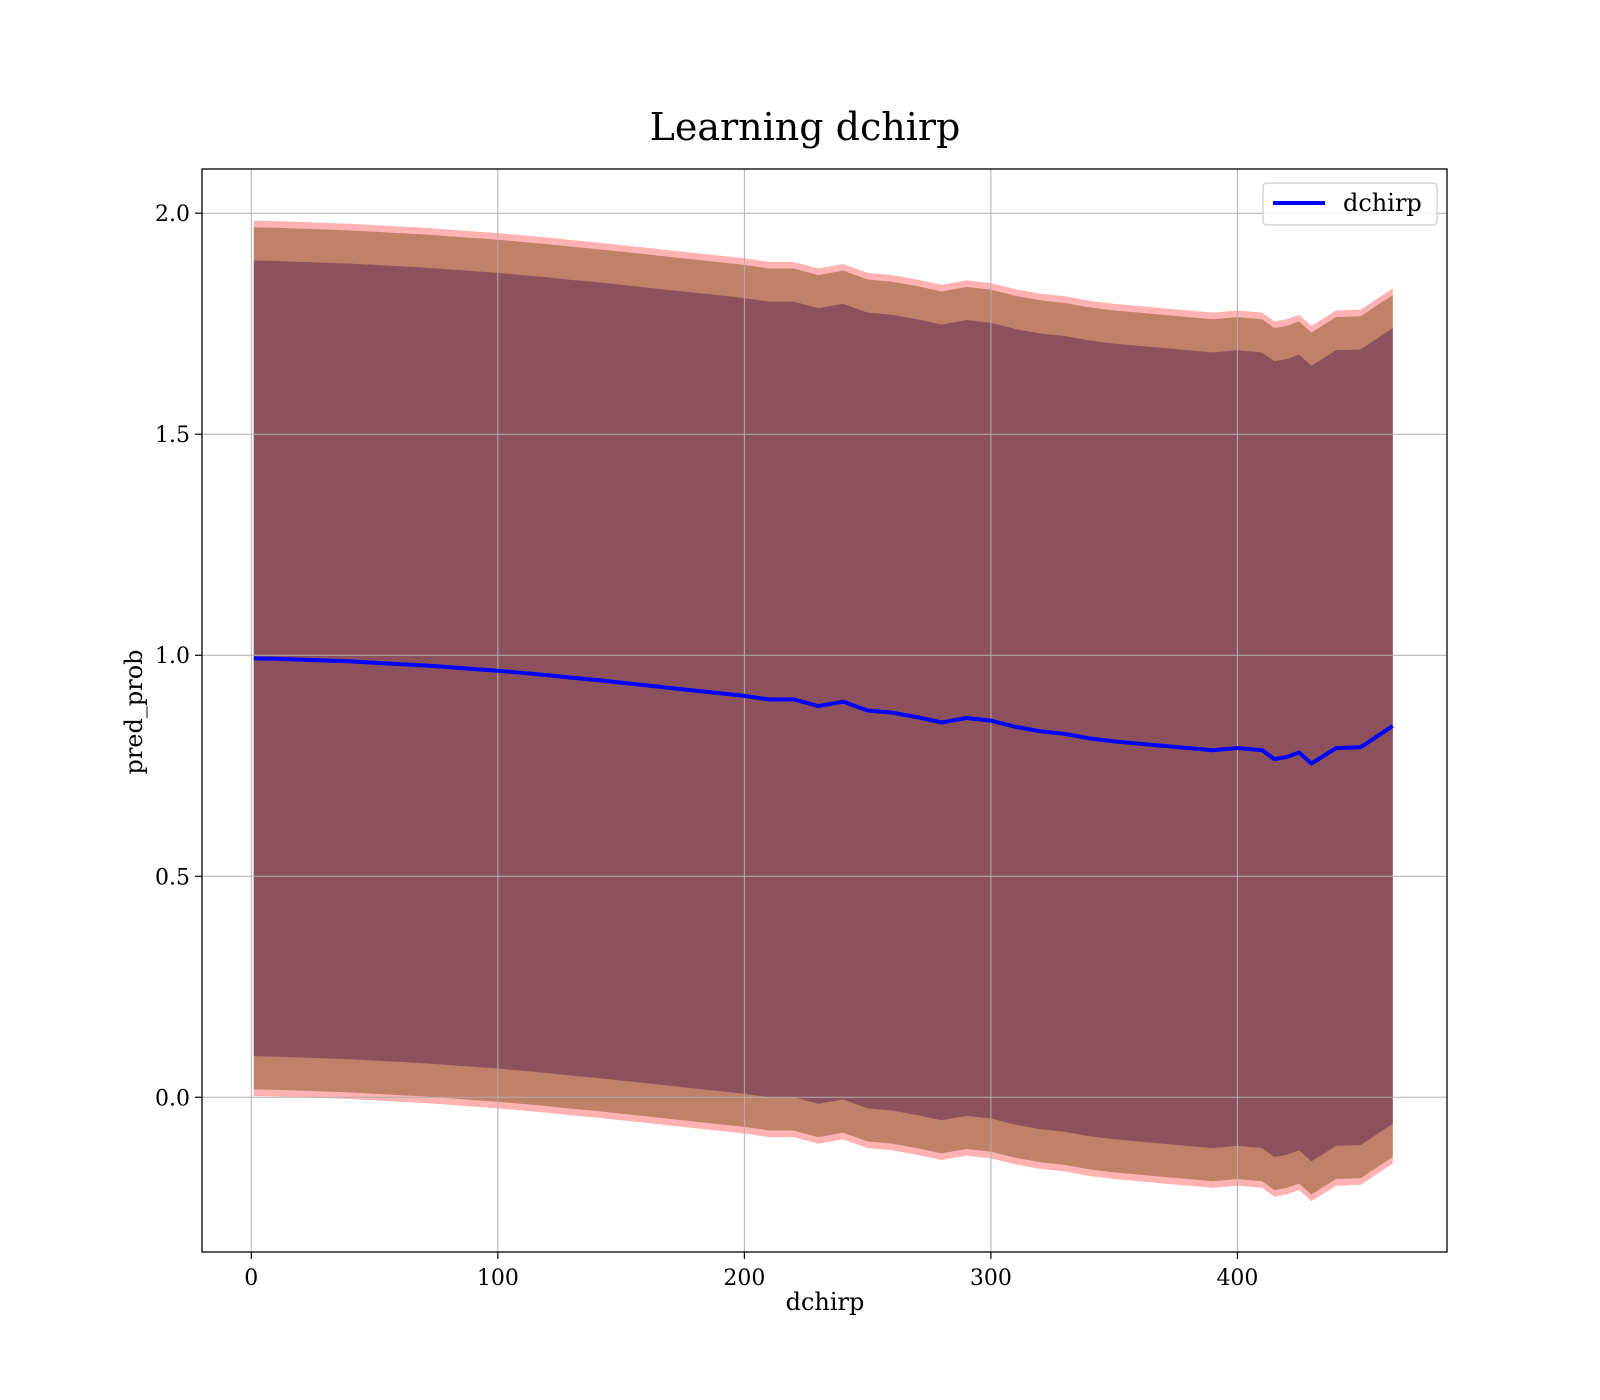  I want to click on y-axis-label: pred_prob, so click(134, 711).